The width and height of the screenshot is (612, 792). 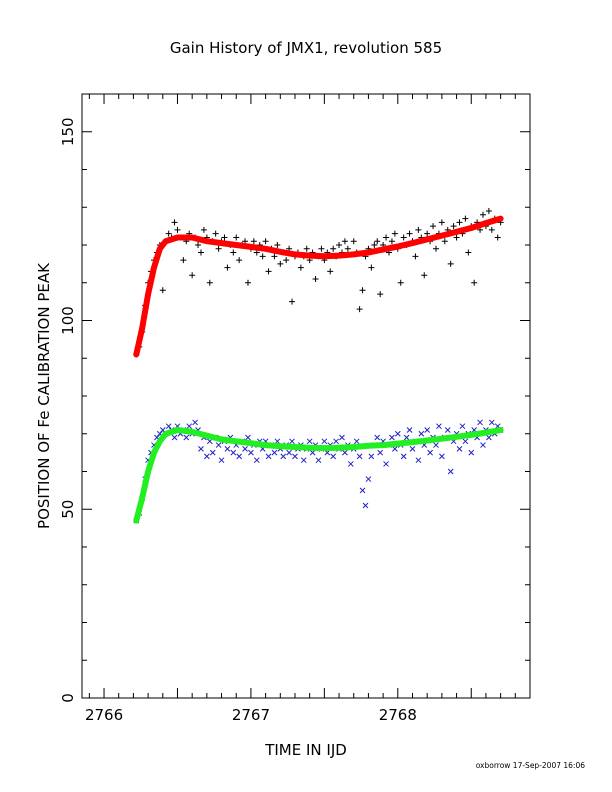 I want to click on x-axis-label: TIME IN IJD, so click(x=305, y=750).